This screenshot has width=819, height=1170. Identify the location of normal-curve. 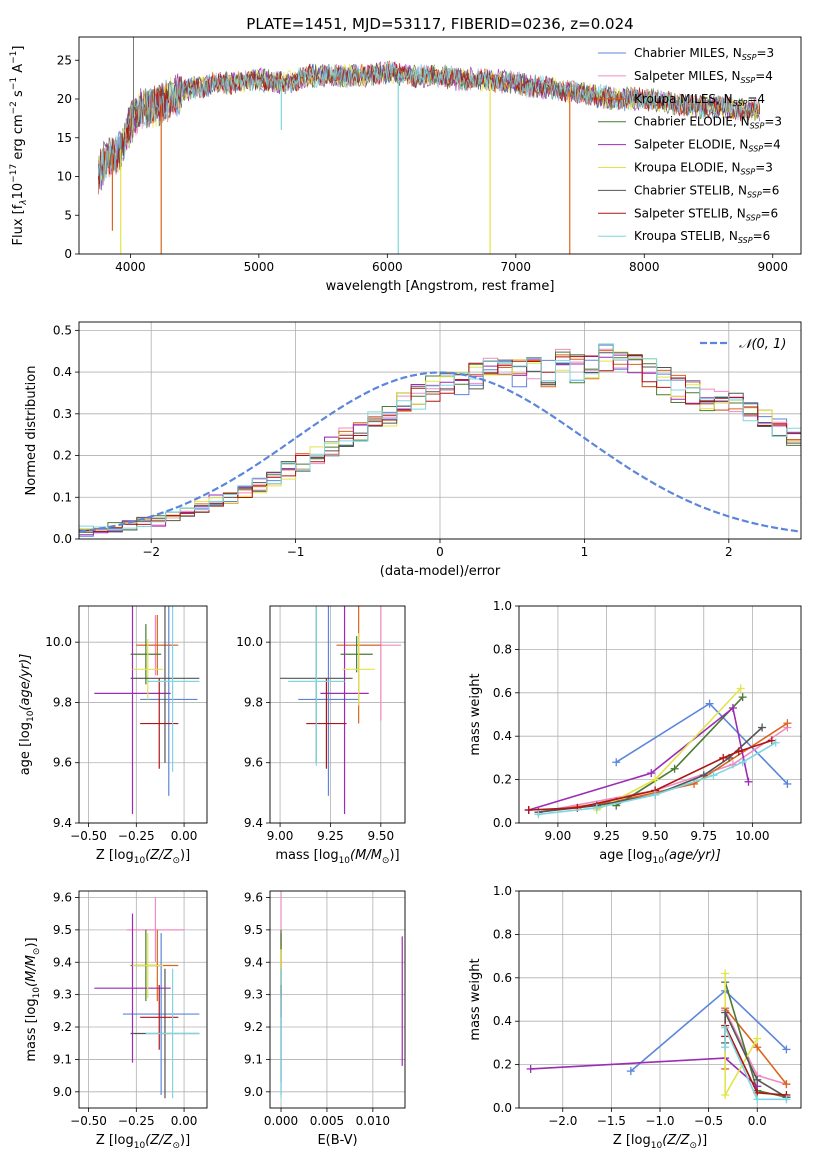
(440, 452).